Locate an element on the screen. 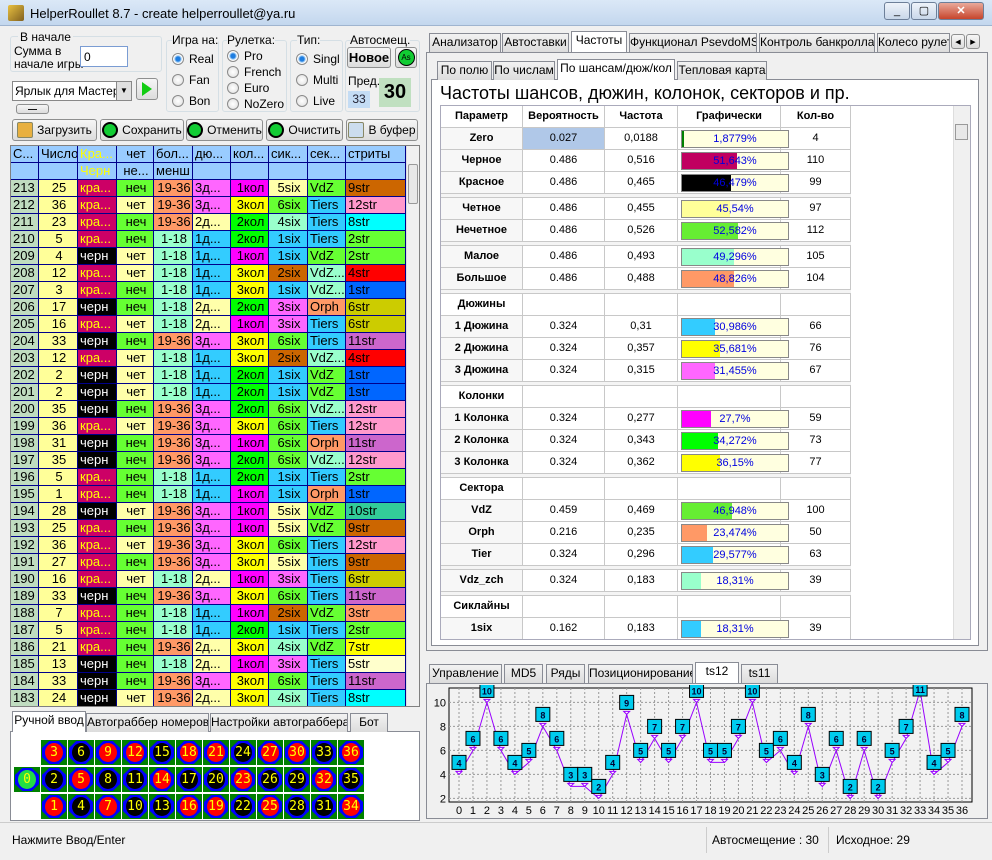 The width and height of the screenshot is (992, 860). toolbar-button-1: Сохранить is located at coordinates (142, 130).